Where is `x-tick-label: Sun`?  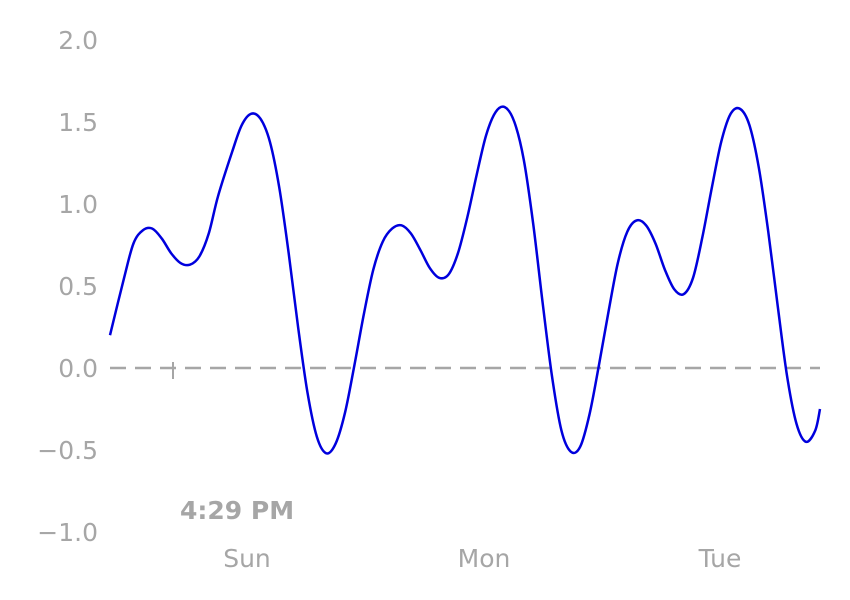 x-tick-label: Sun is located at coordinates (247, 558).